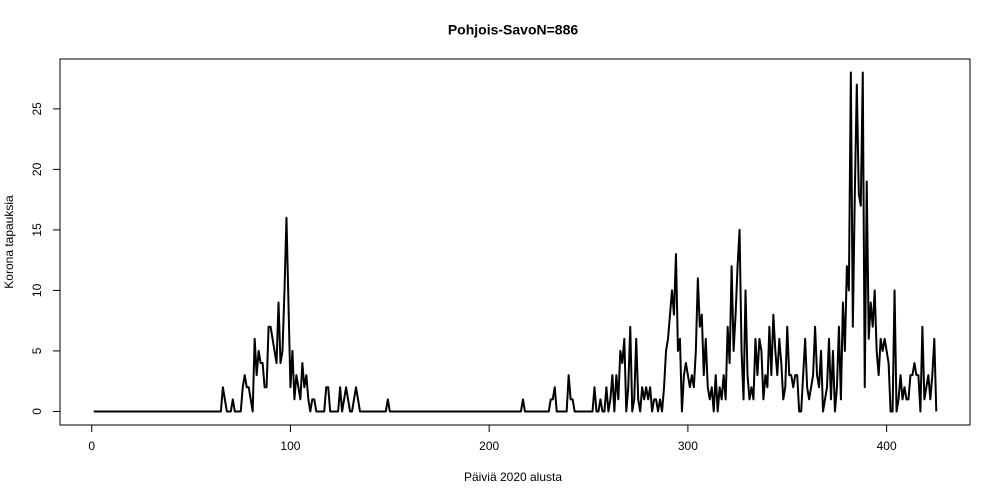 The width and height of the screenshot is (1000, 500). Describe the element at coordinates (37, 109) in the screenshot. I see `y-tick-label: 25` at that location.